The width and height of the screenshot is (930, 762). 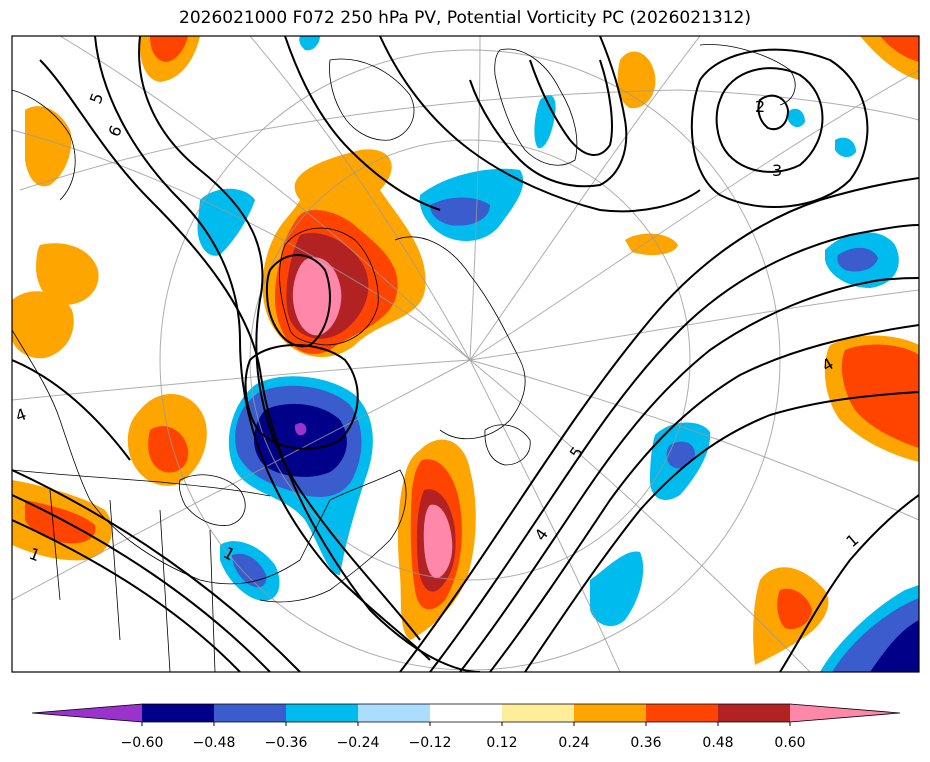 I want to click on negative-anomaly-ontario-extreme, so click(x=300, y=429).